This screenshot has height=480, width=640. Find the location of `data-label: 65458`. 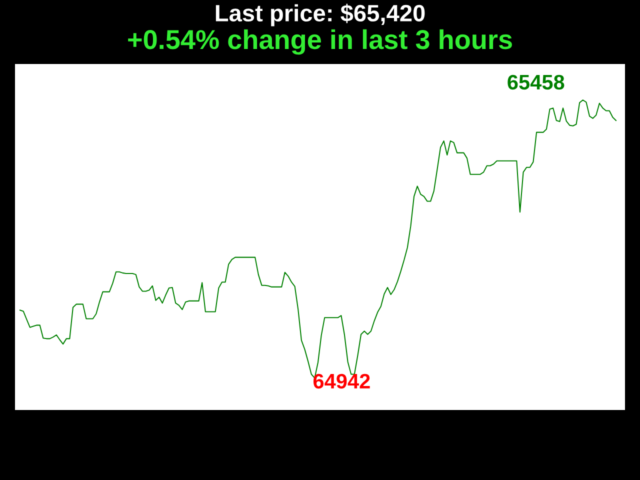

data-label: 65458 is located at coordinates (536, 82).